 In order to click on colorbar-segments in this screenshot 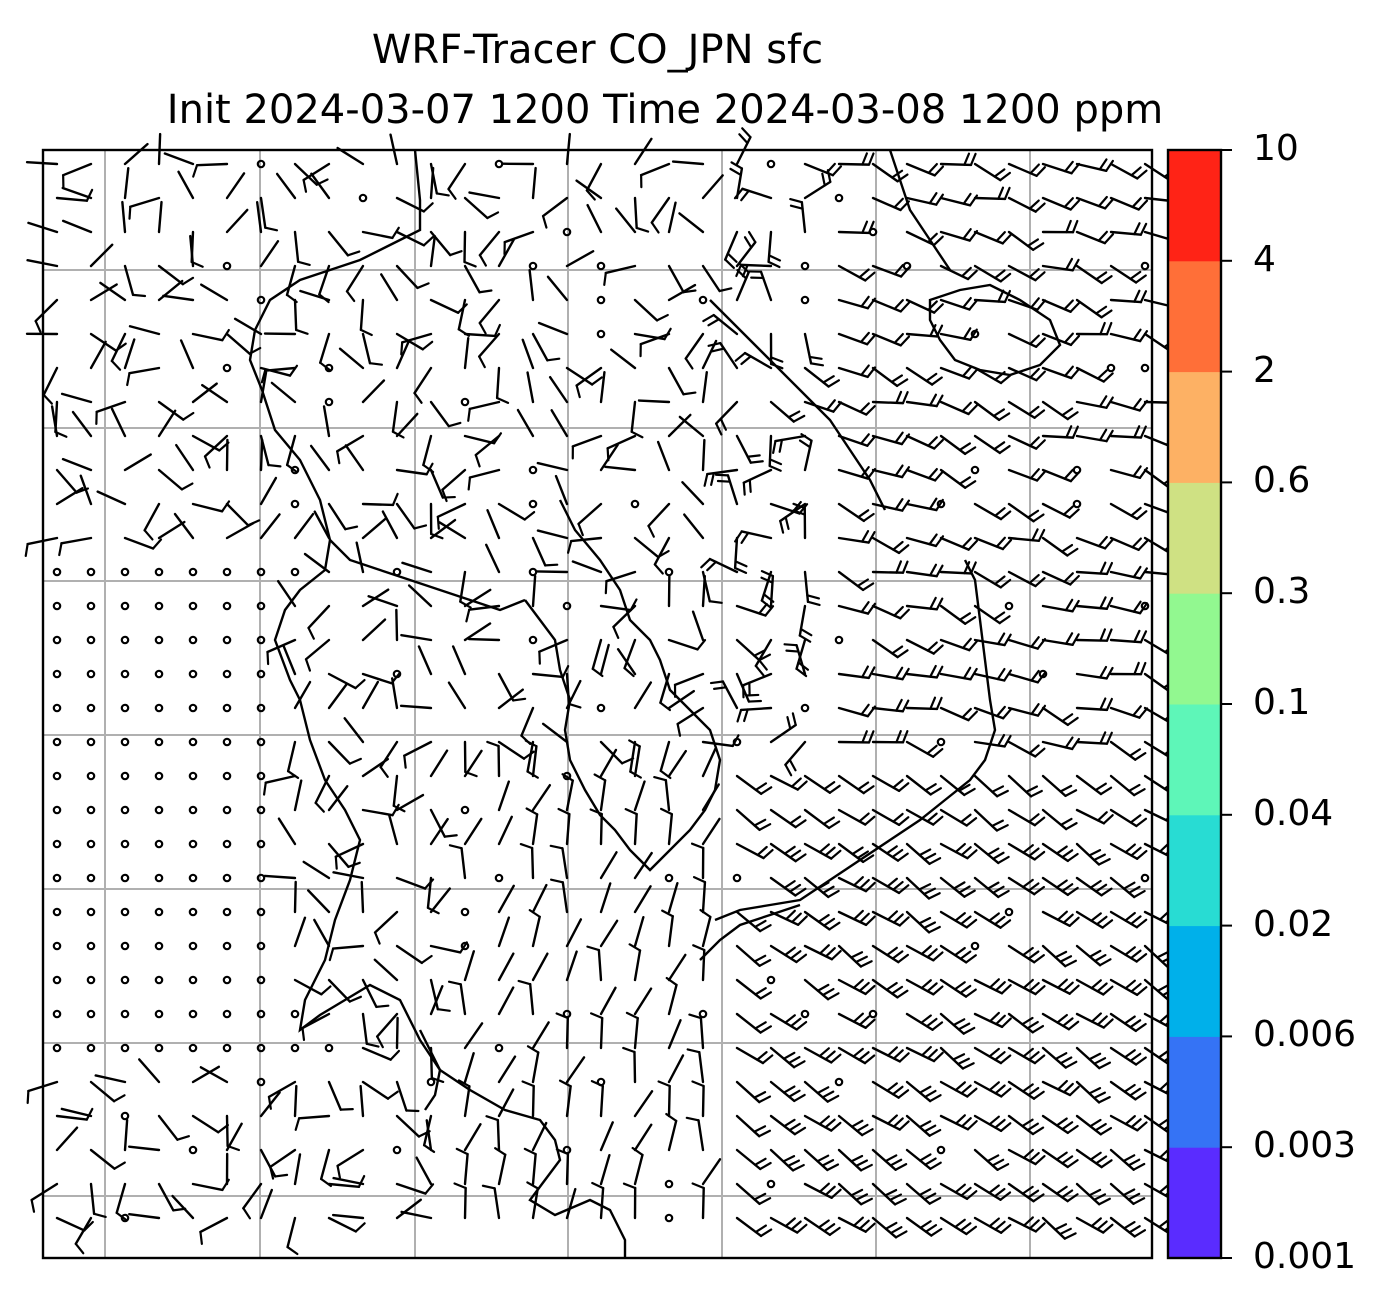, I will do `click(1194, 704)`.